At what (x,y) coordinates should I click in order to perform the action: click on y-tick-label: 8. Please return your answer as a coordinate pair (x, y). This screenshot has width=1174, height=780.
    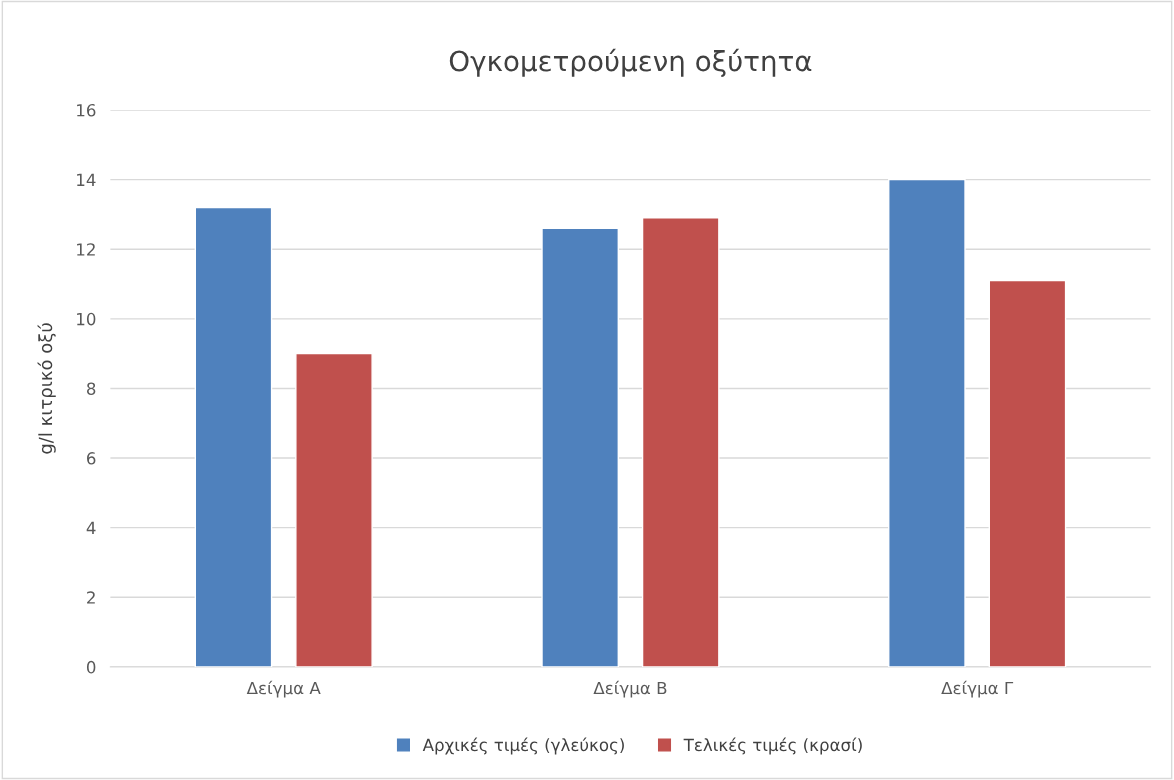
    Looking at the image, I should click on (91, 389).